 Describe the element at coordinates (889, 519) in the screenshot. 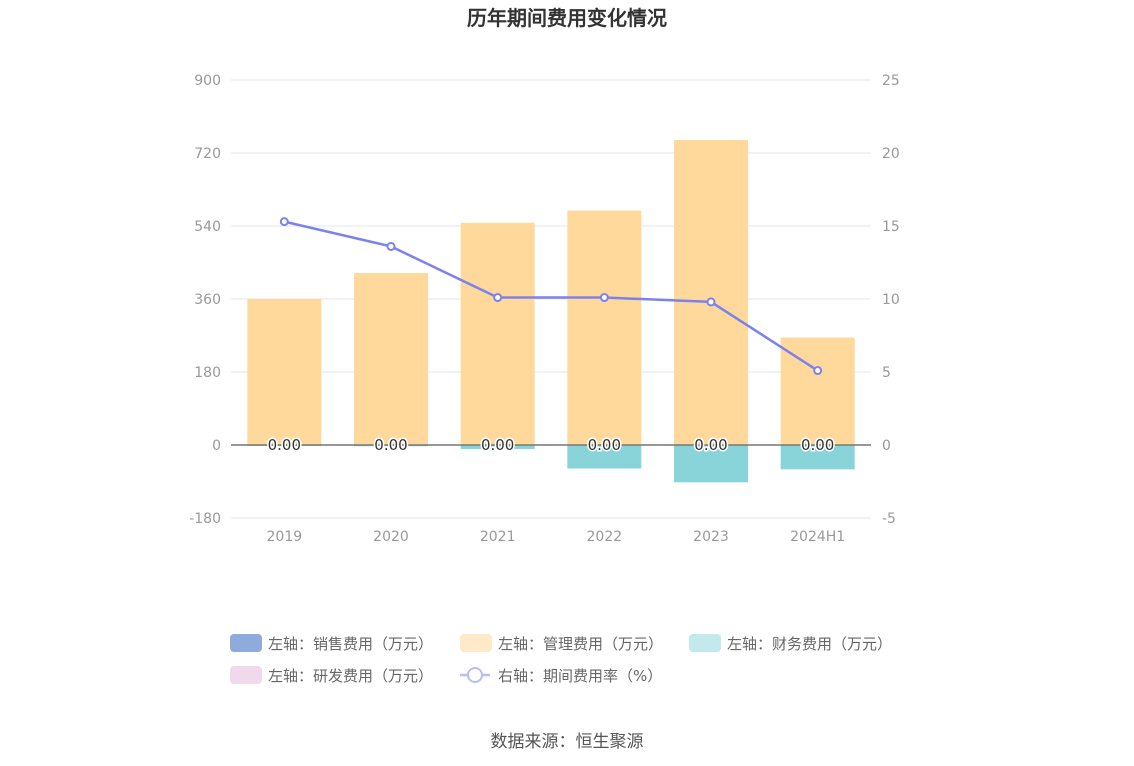

I see `right-tick-label: -5` at that location.